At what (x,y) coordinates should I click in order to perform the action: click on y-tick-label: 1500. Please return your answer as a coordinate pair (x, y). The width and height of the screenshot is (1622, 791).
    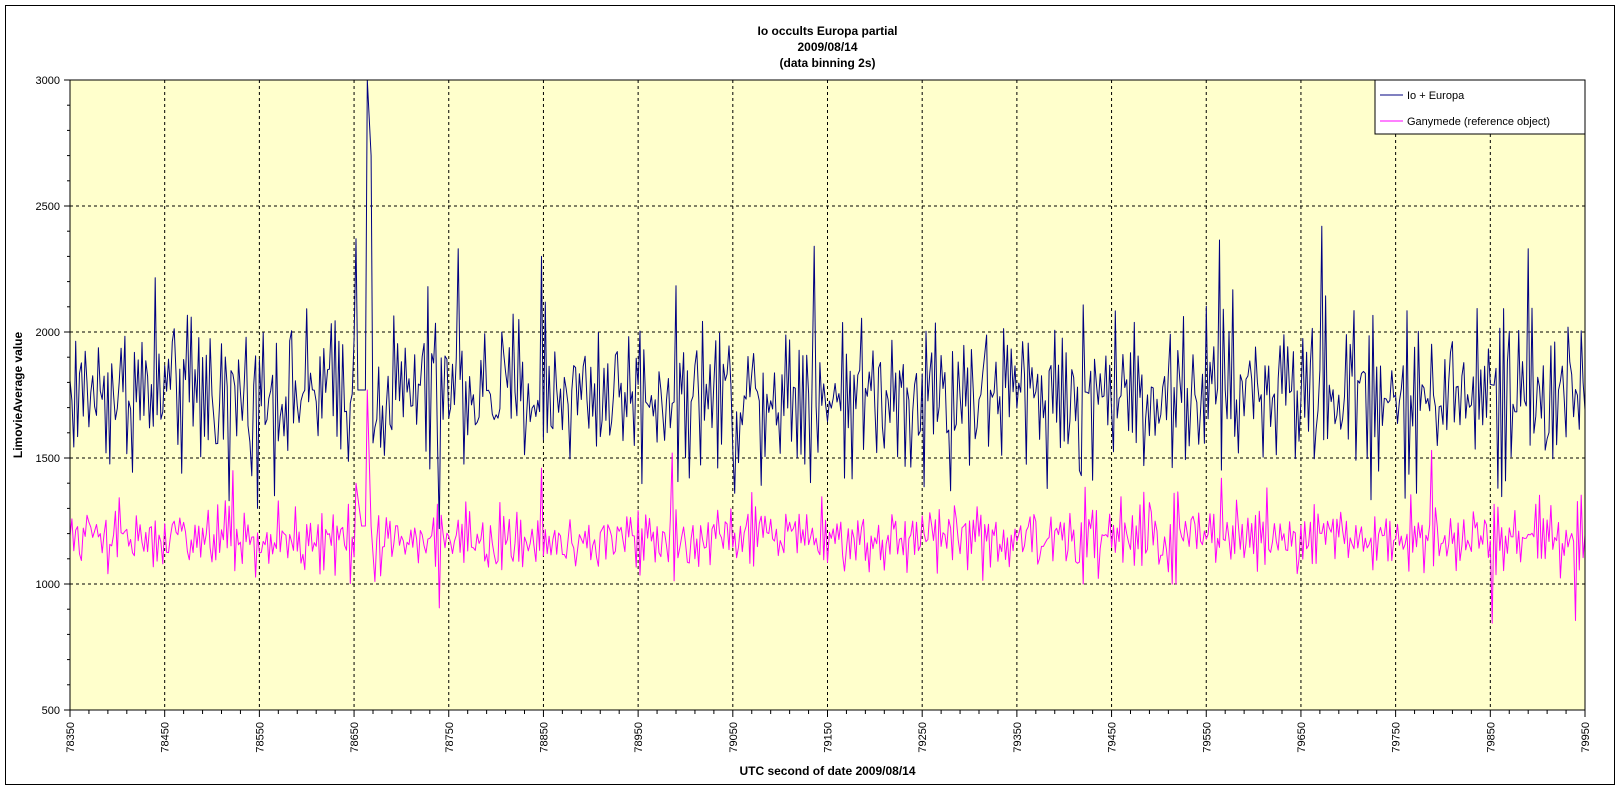
    Looking at the image, I should click on (48, 459).